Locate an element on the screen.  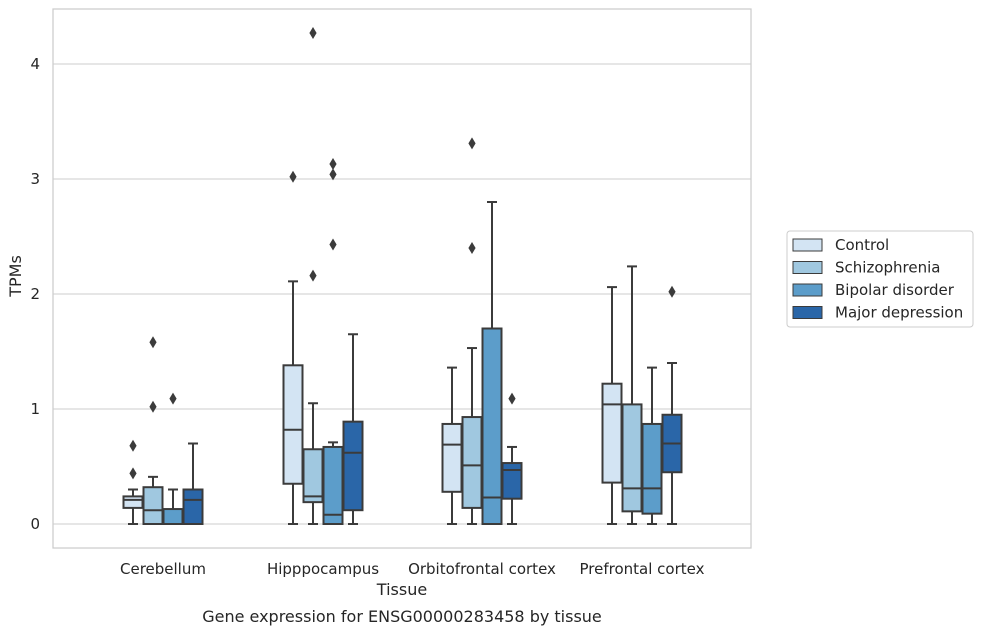
x-tick-label: Prefrontal cortex is located at coordinates (642, 569).